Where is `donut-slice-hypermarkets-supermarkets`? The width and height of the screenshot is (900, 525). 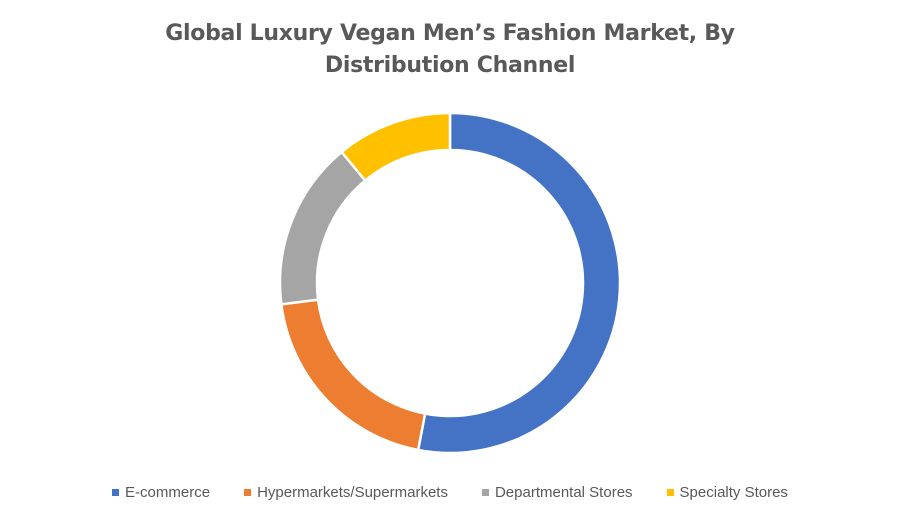
donut-slice-hypermarkets-supermarkets is located at coordinates (353, 375).